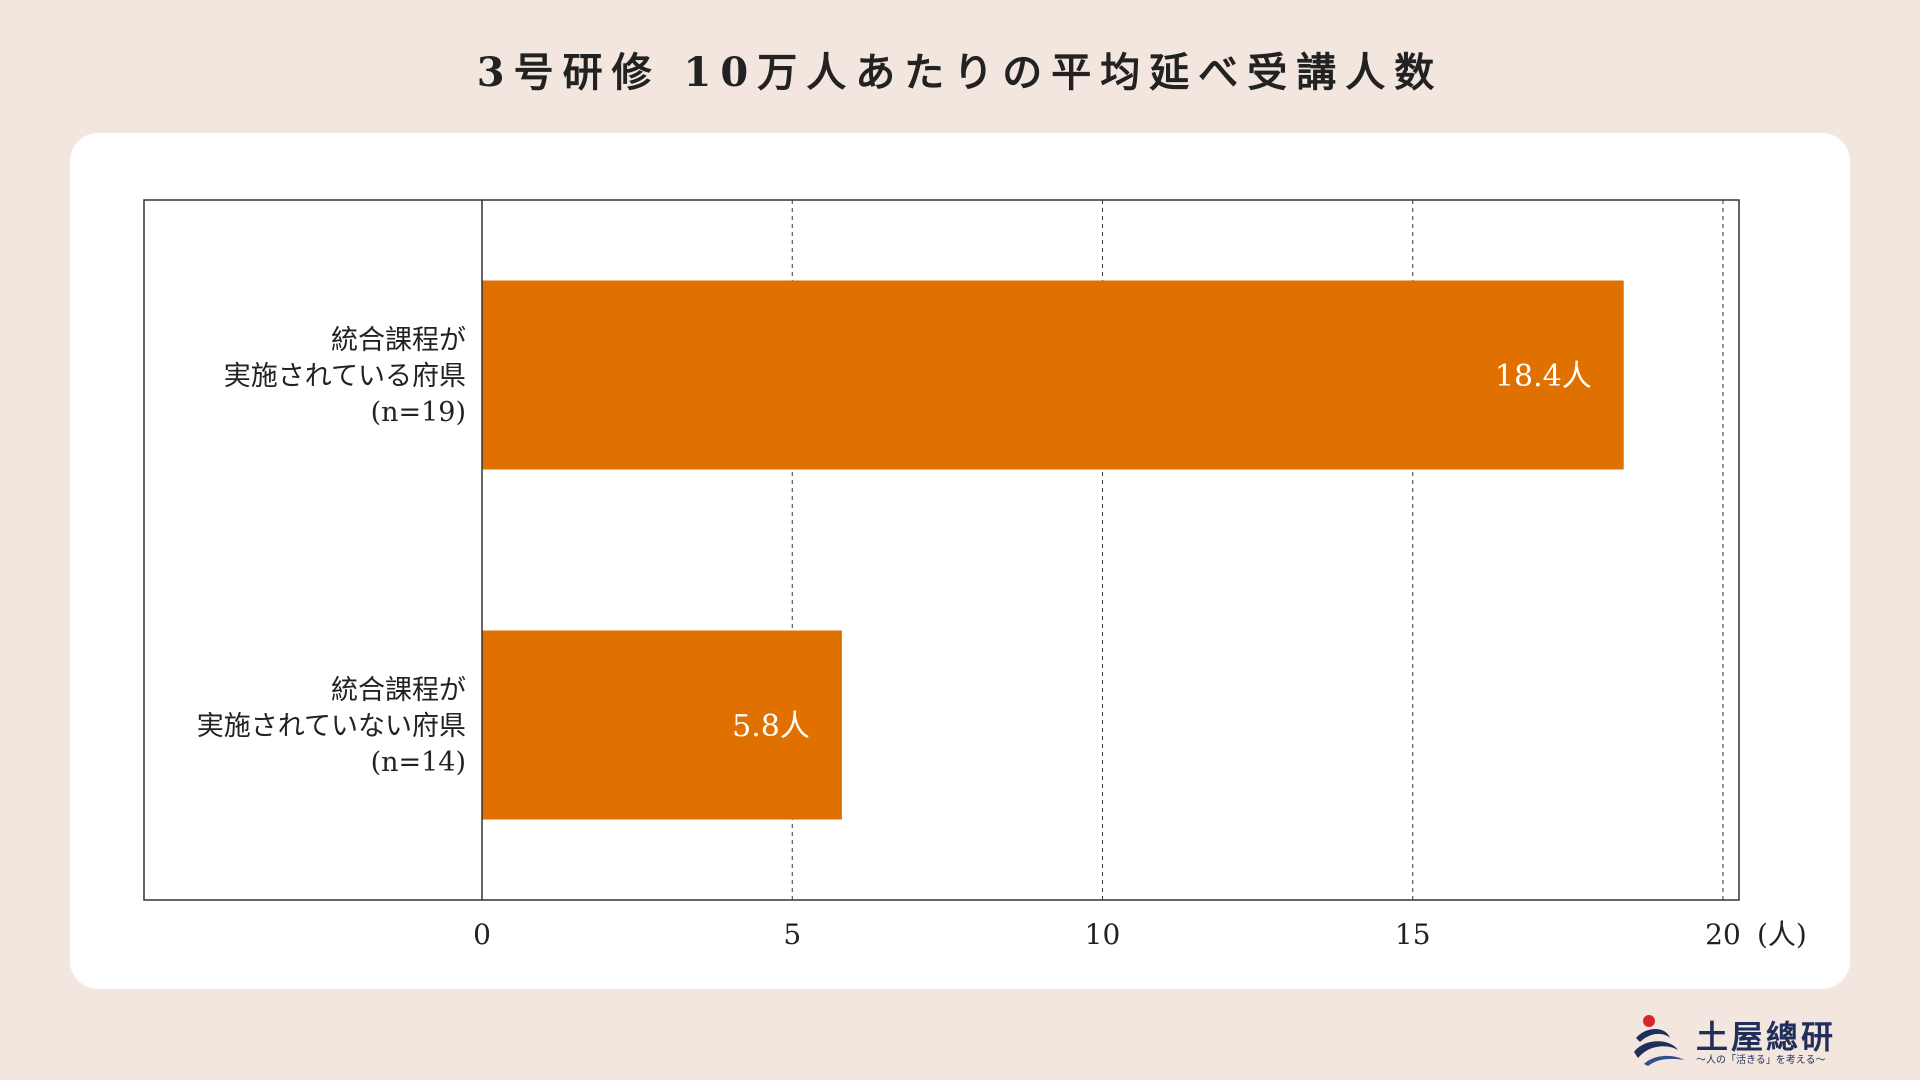 The image size is (1920, 1080). What do you see at coordinates (792, 934) in the screenshot?
I see `x-tick-label: 5` at bounding box center [792, 934].